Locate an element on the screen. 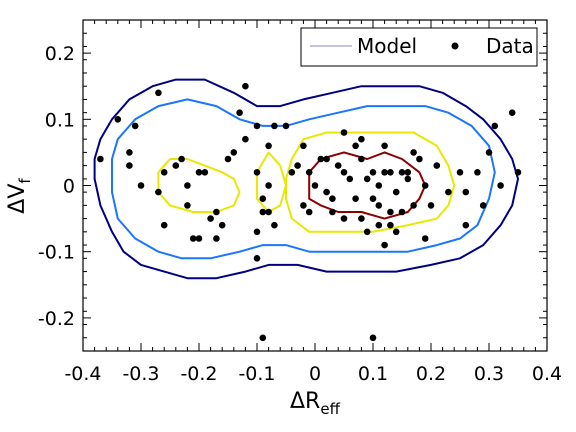 The image size is (576, 432). contour-inner-right is located at coordinates (370, 182).